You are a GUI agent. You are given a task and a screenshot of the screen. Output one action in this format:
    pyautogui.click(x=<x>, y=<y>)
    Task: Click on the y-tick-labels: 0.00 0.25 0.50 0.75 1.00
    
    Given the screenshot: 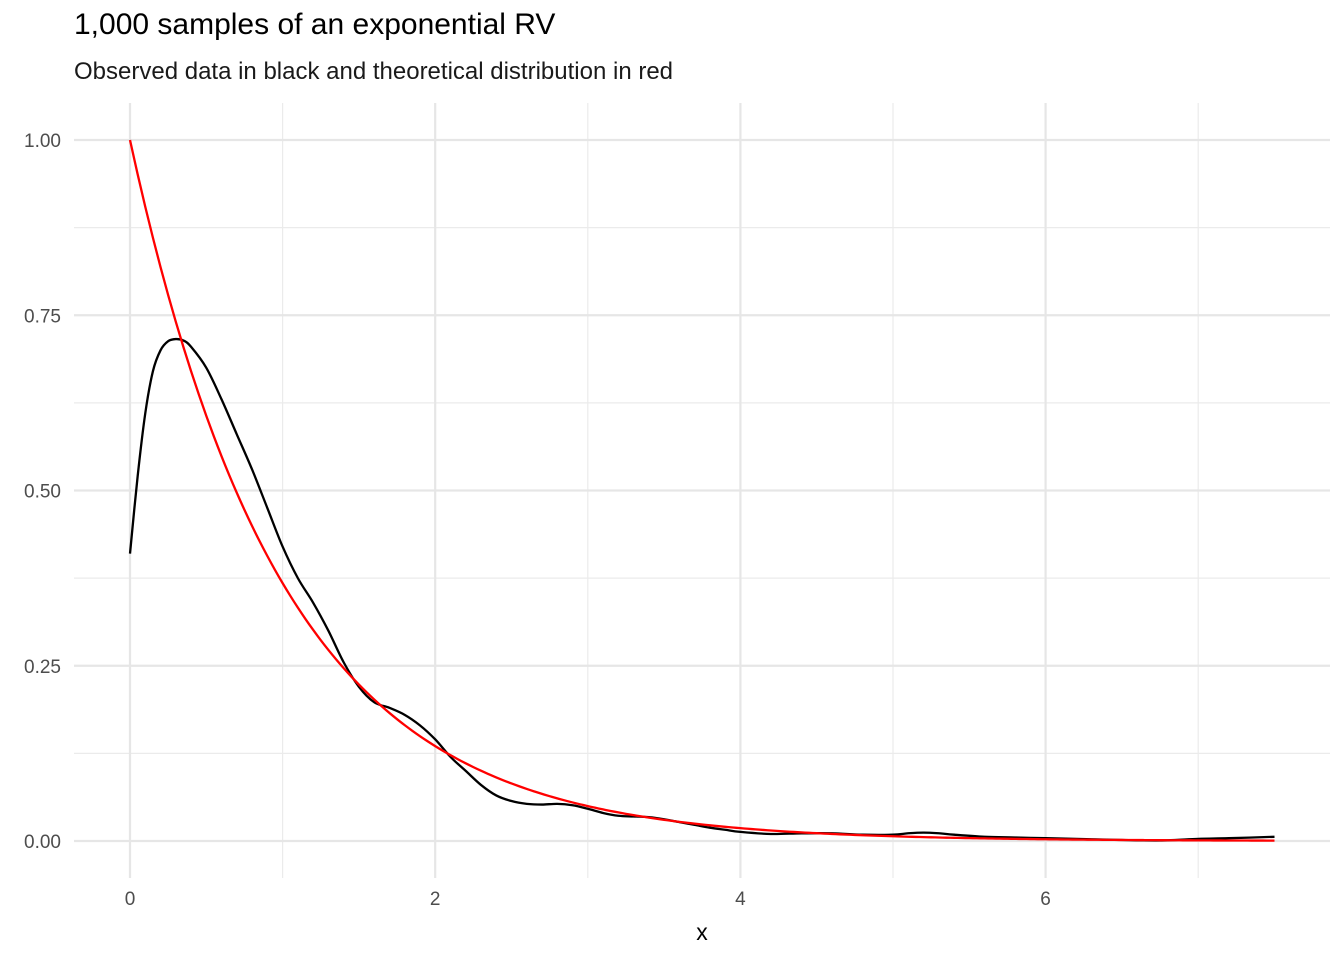 What is the action you would take?
    pyautogui.click(x=42, y=492)
    